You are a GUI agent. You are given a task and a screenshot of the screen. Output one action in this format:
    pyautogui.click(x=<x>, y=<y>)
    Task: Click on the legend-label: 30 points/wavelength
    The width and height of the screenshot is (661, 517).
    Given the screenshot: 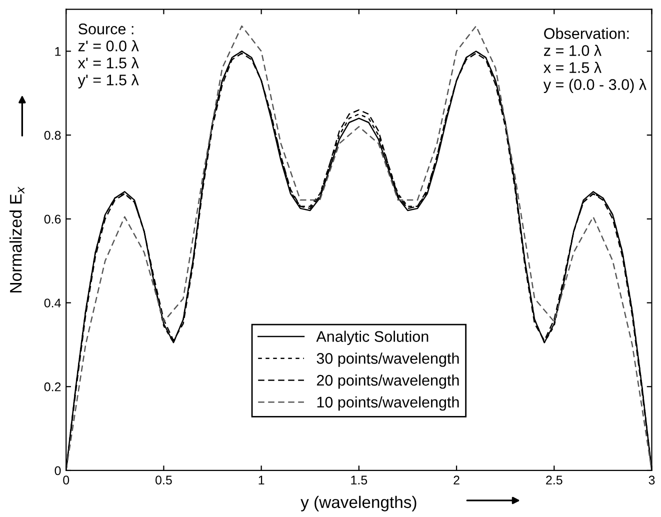 What is the action you would take?
    pyautogui.click(x=387, y=359)
    